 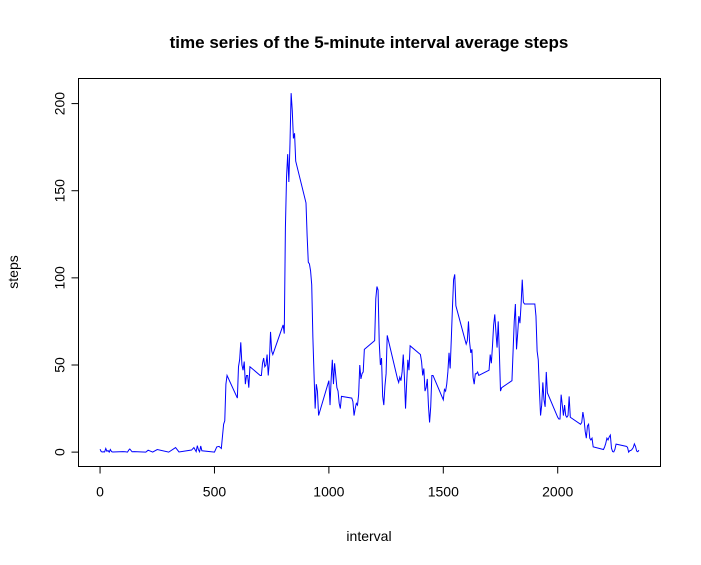 I want to click on x-tick-label: 500, so click(x=215, y=492).